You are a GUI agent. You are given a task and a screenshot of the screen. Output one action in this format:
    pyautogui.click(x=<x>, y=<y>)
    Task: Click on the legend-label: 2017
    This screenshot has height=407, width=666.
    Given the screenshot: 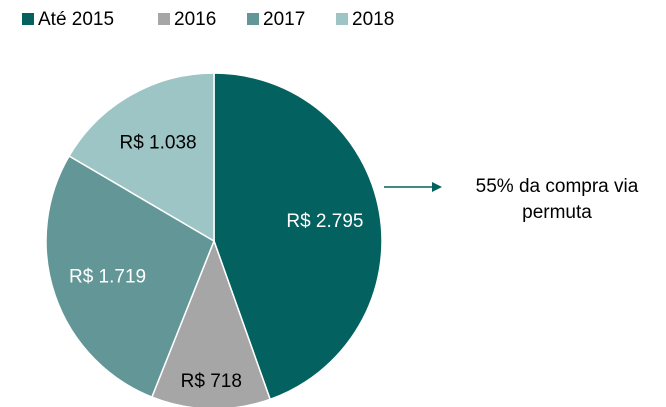 What is the action you would take?
    pyautogui.click(x=284, y=19)
    